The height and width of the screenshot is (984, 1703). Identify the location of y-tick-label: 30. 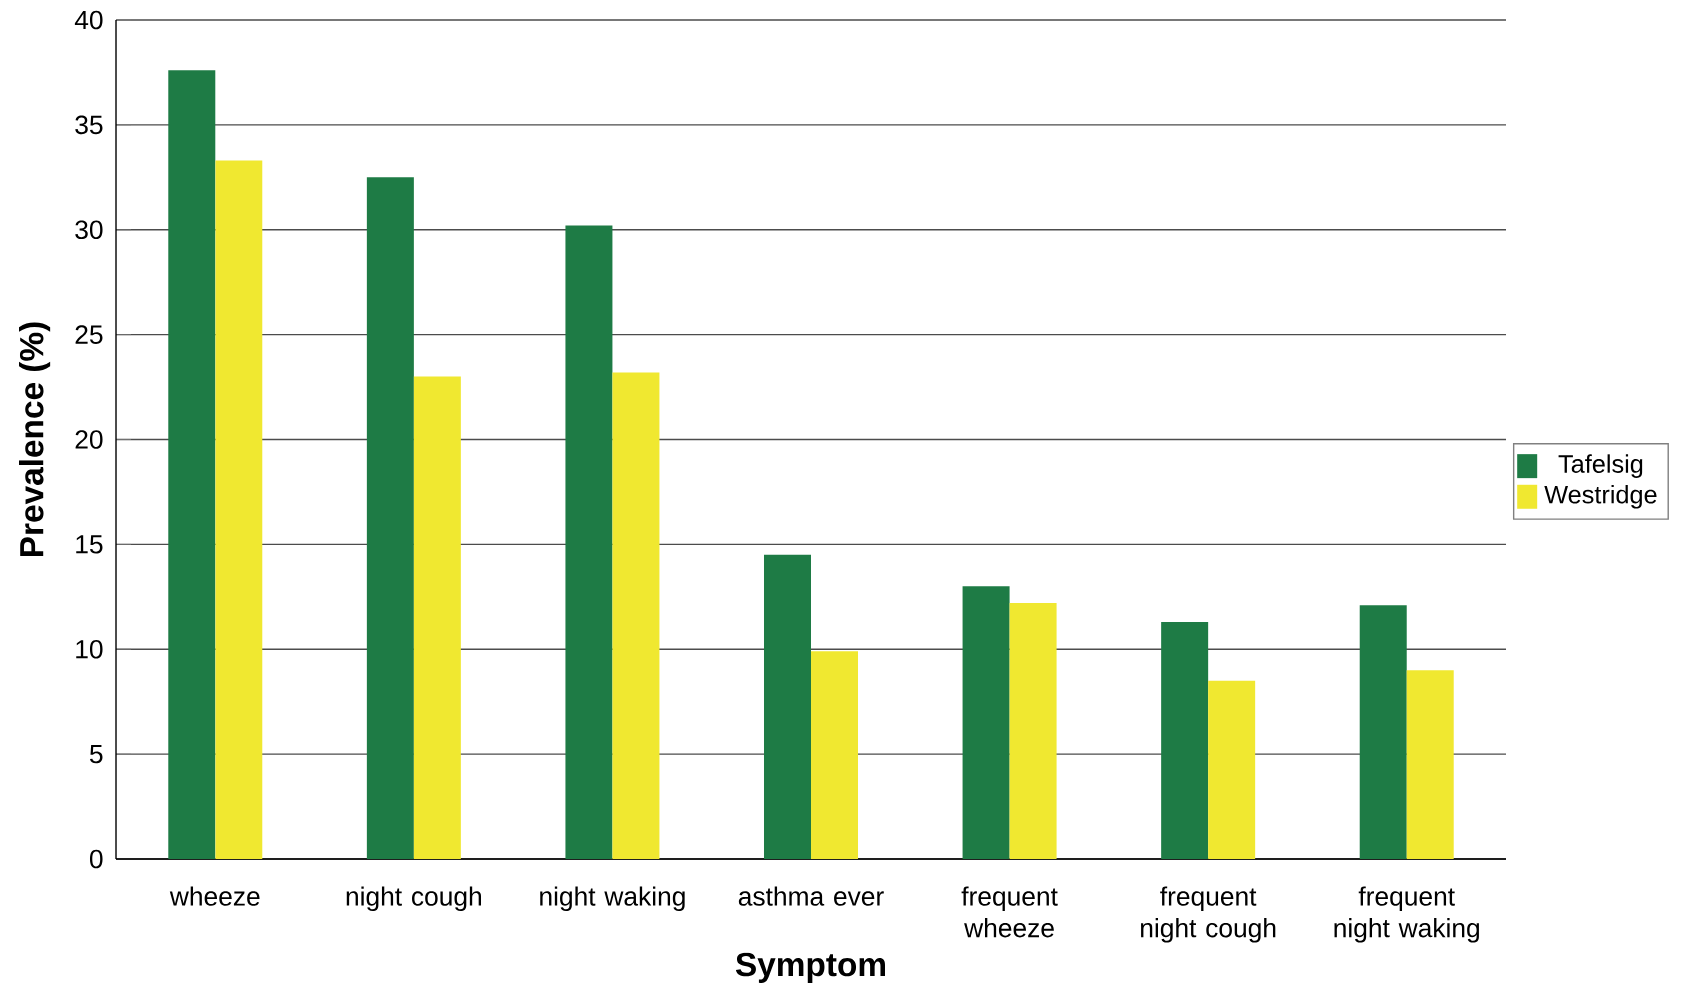
(89, 230).